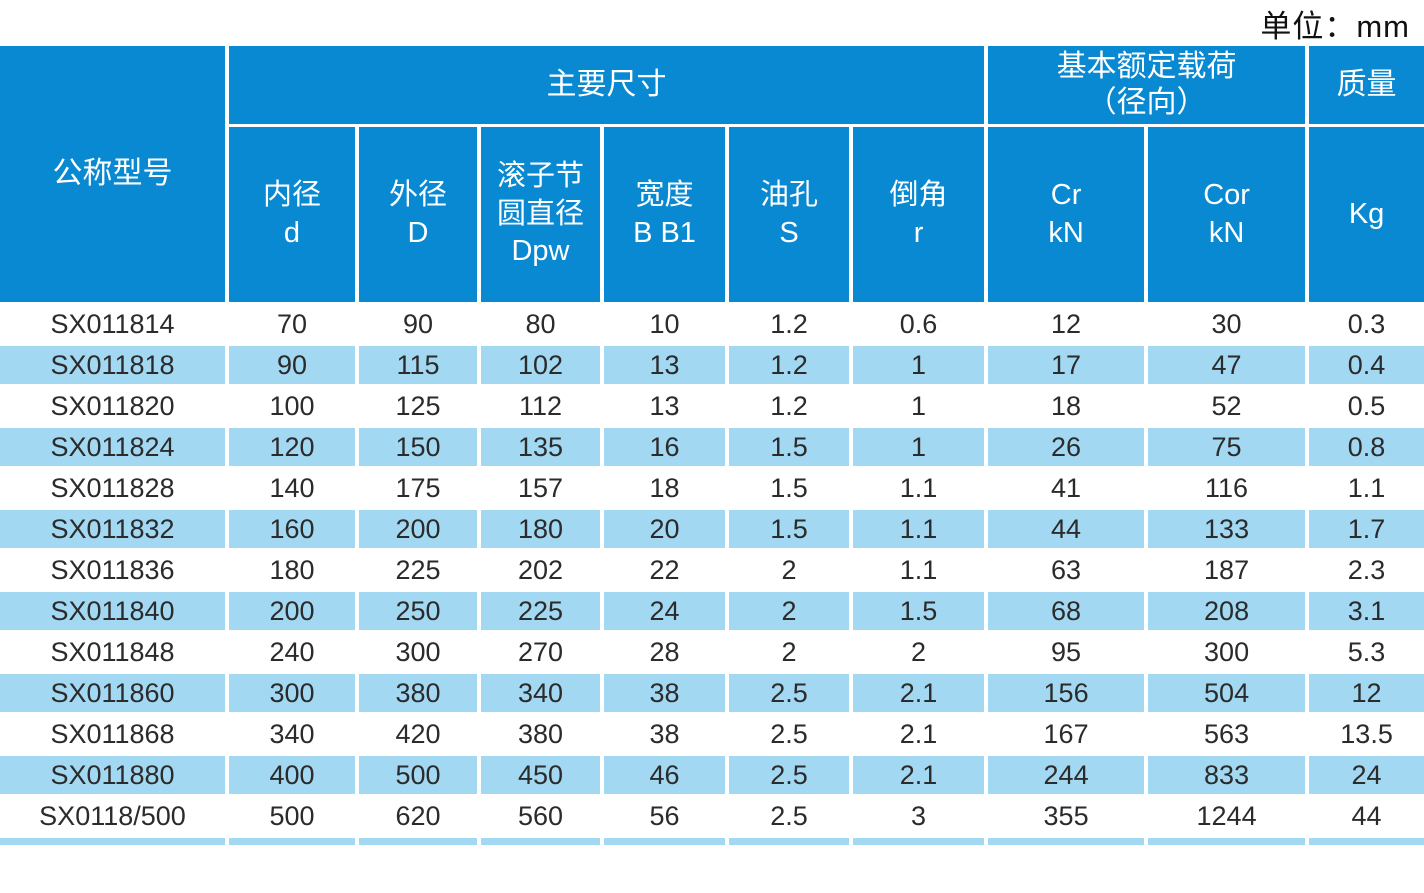  I want to click on value-cell: 47, so click(1229, 366).